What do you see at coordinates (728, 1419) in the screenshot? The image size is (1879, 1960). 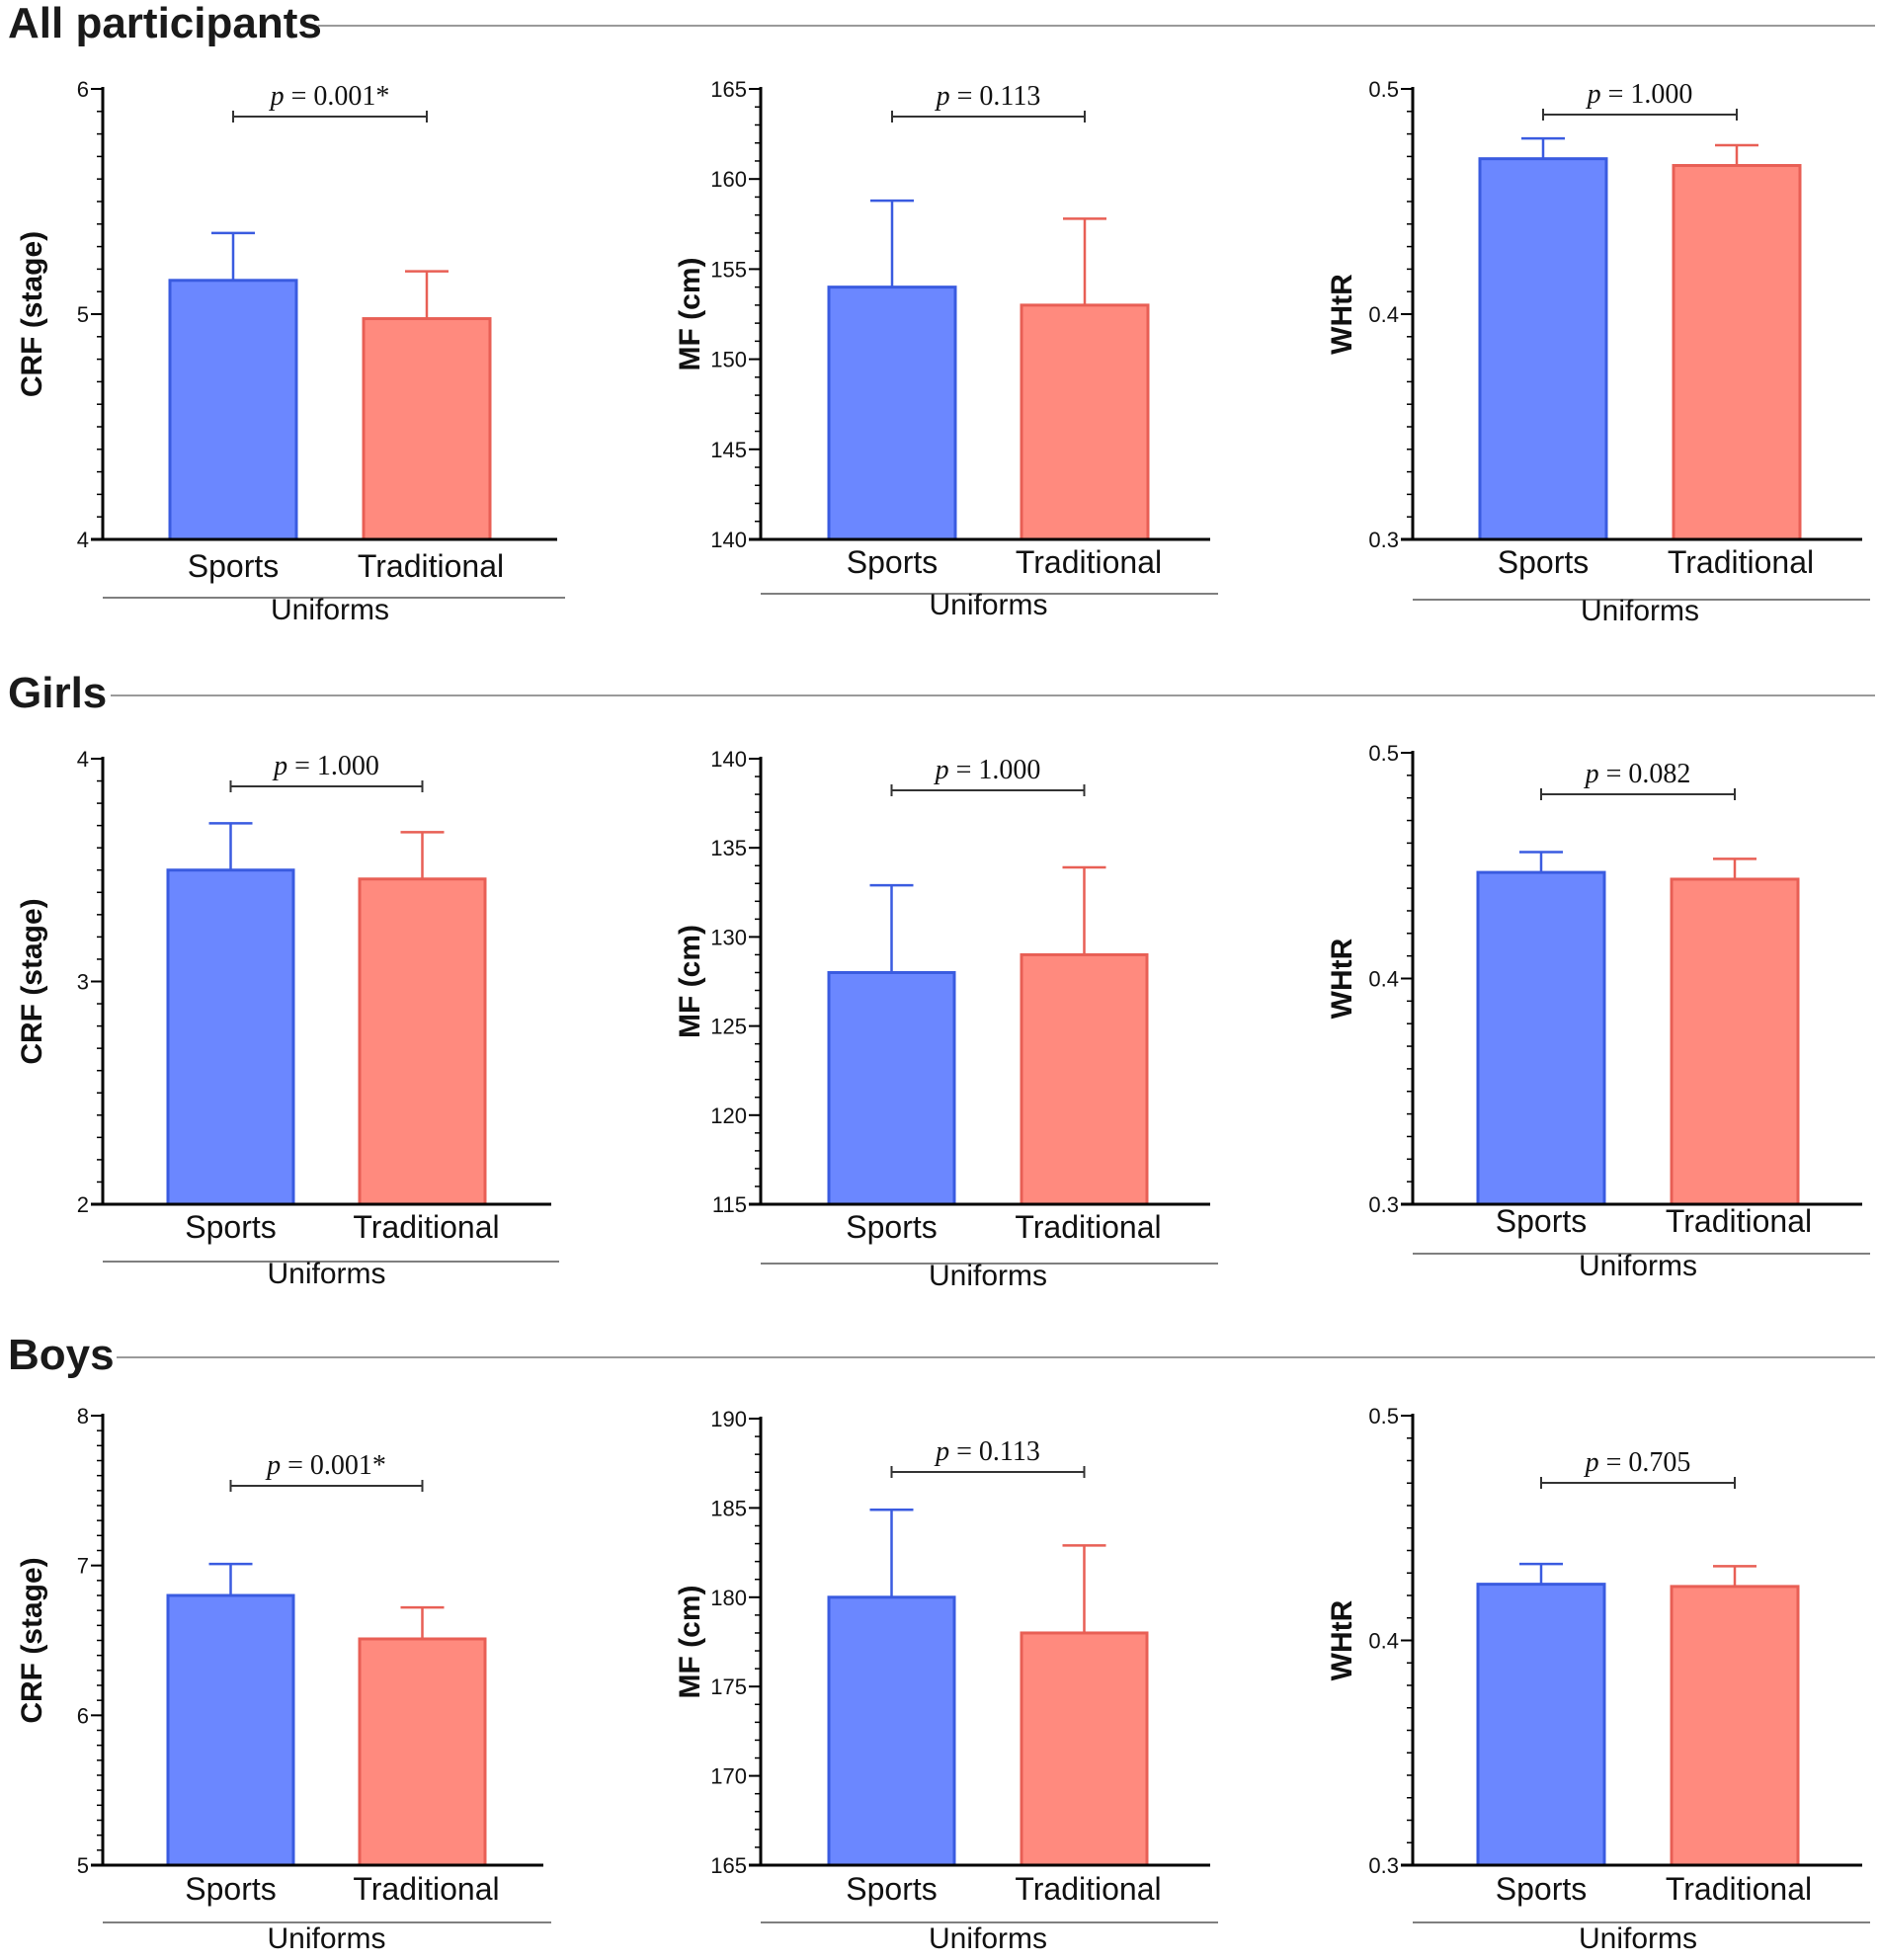 I see `y-tick-label: 190` at bounding box center [728, 1419].